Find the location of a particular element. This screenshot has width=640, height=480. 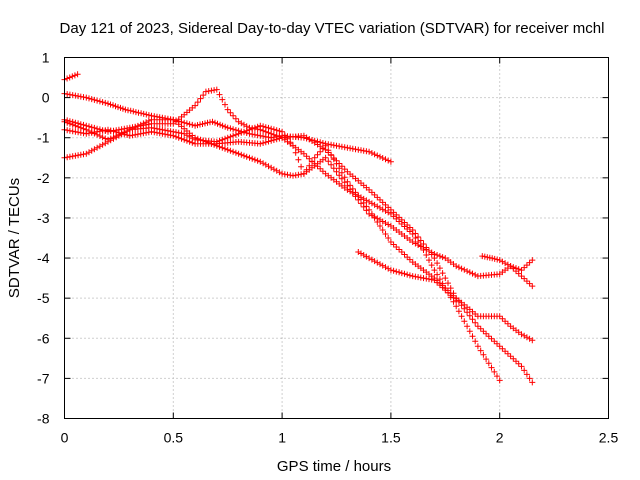

y-tick-label: -1 is located at coordinates (43, 138).